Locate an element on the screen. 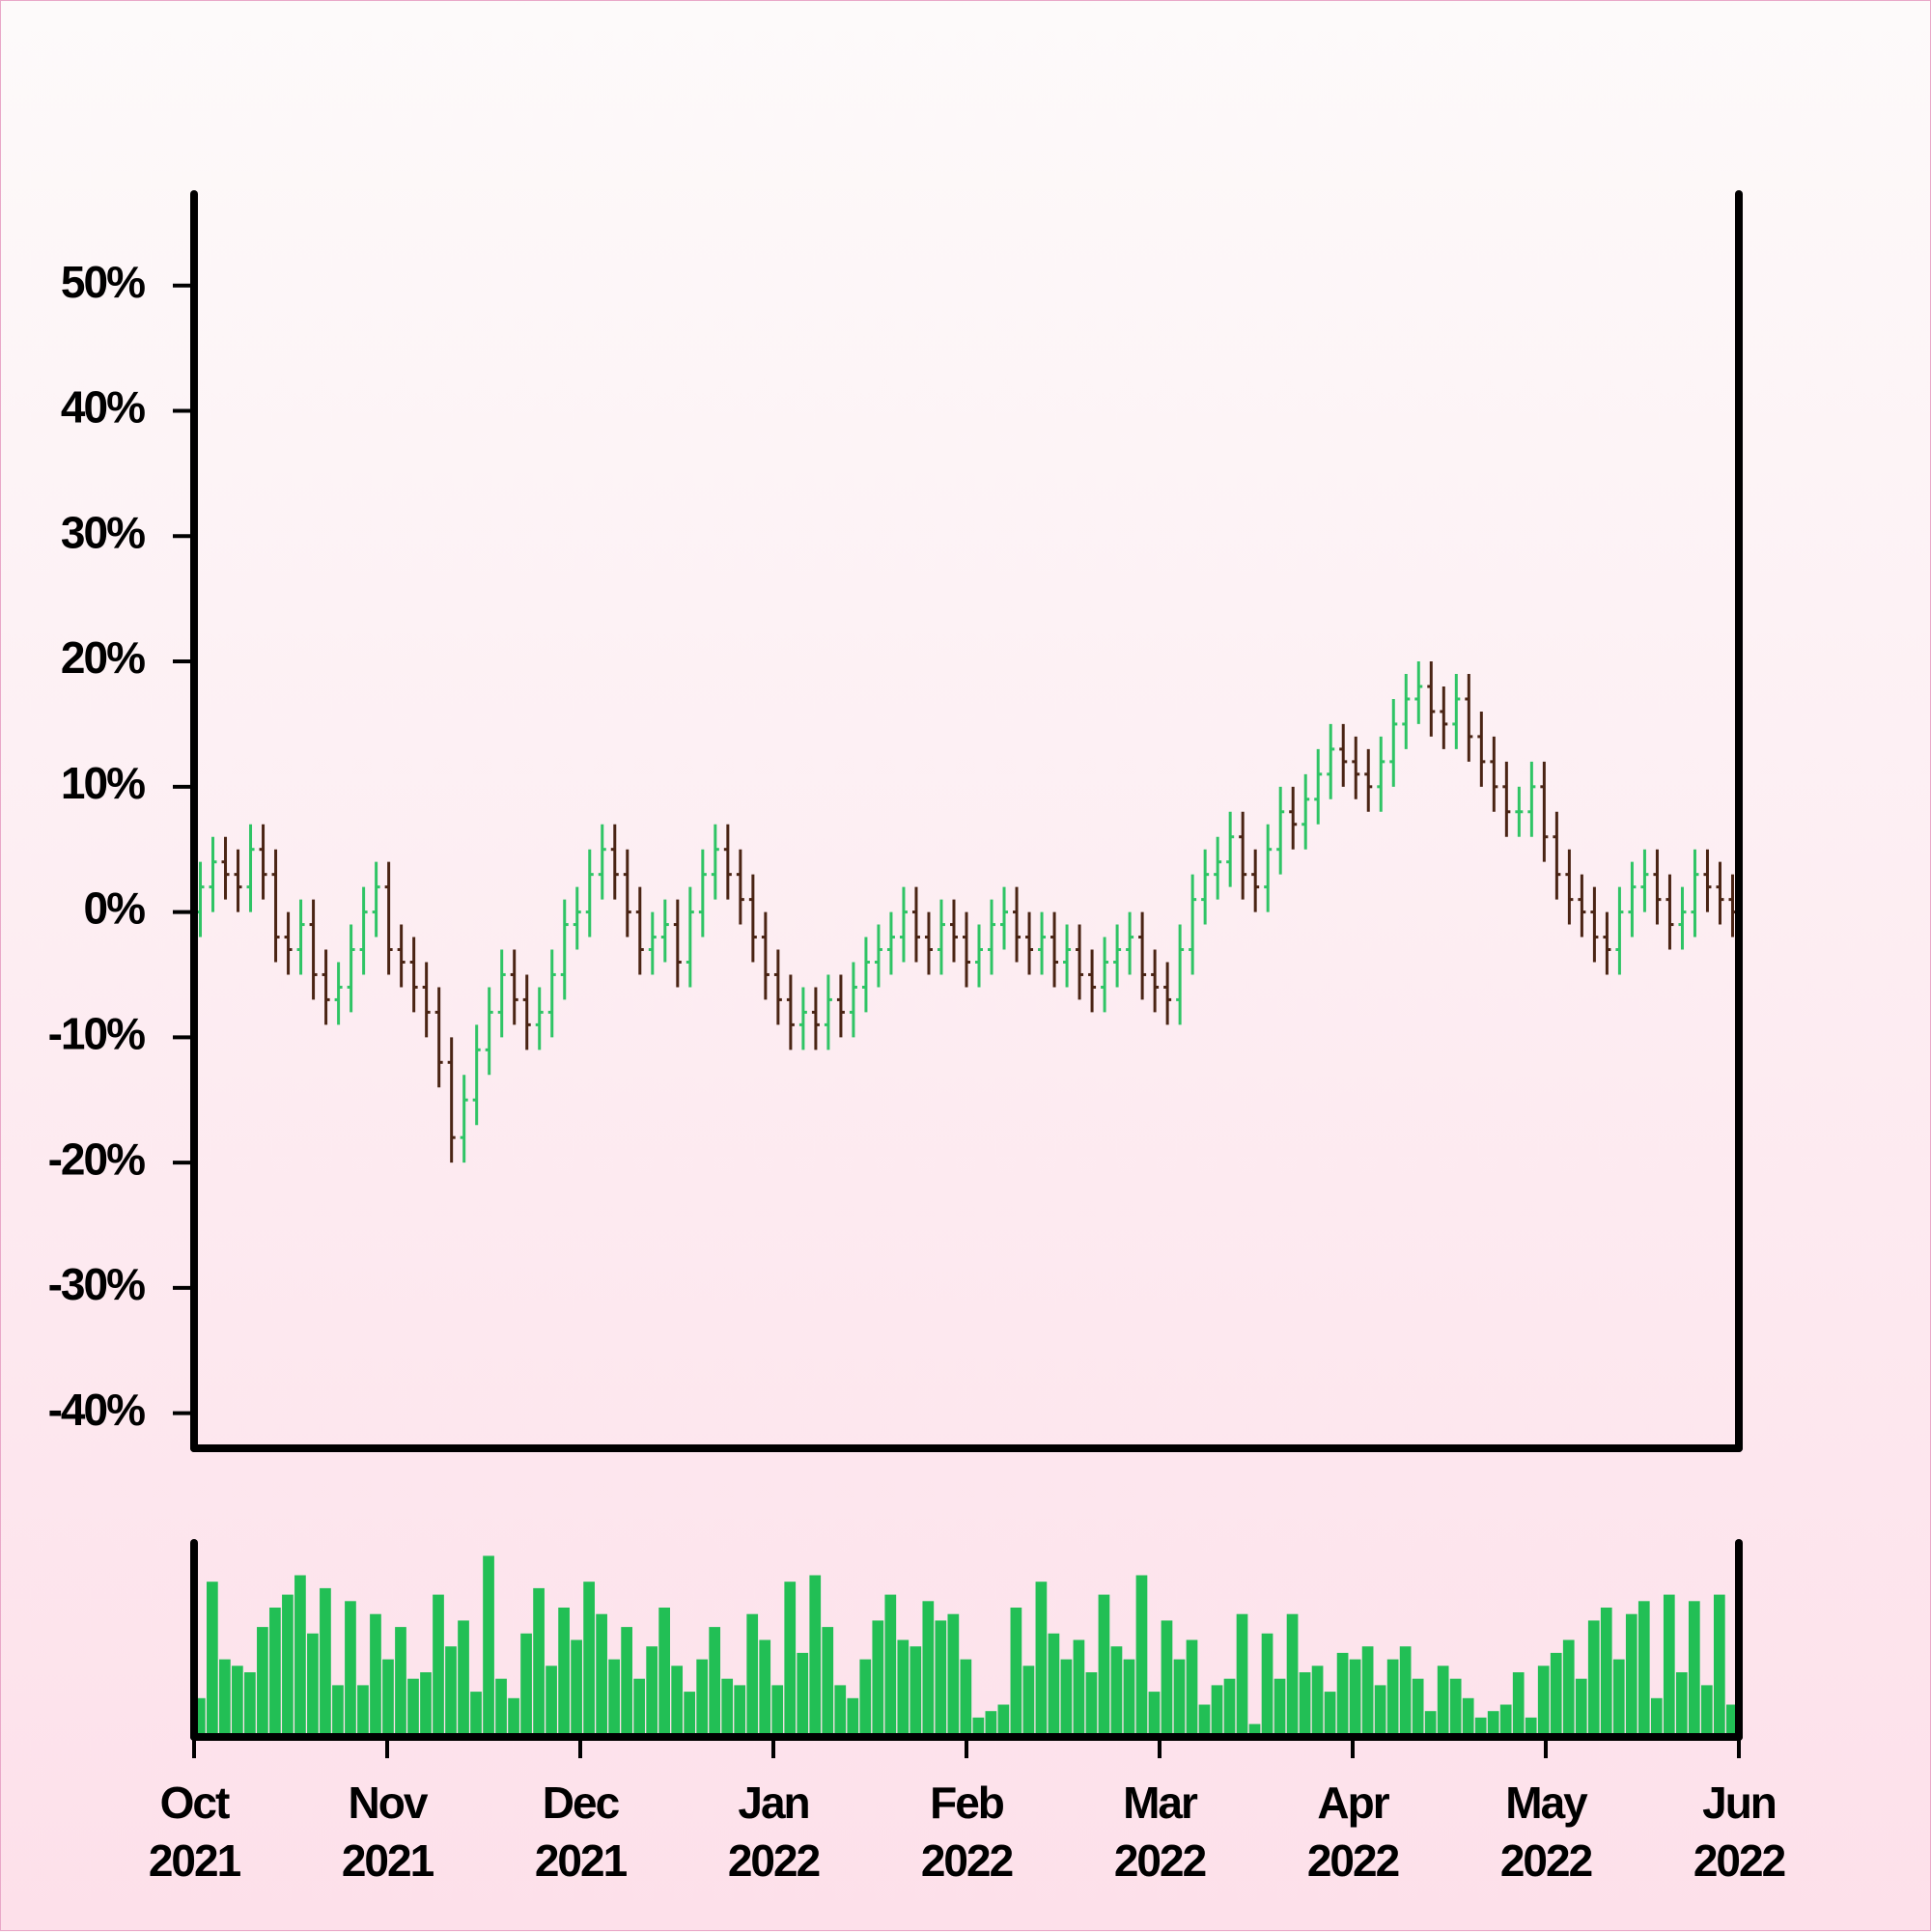  y-tick-label: -40% is located at coordinates (96, 1410).